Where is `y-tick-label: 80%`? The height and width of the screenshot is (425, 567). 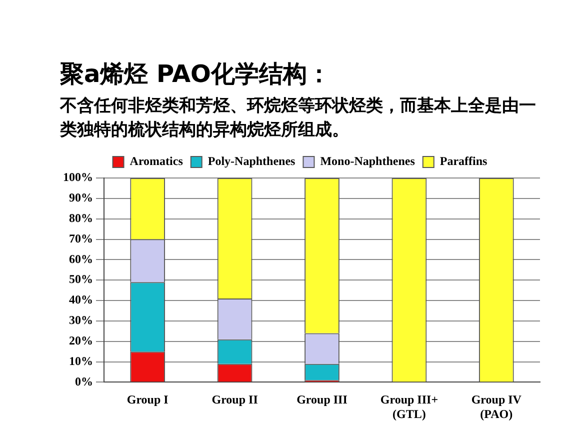
y-tick-label: 80% is located at coordinates (81, 217).